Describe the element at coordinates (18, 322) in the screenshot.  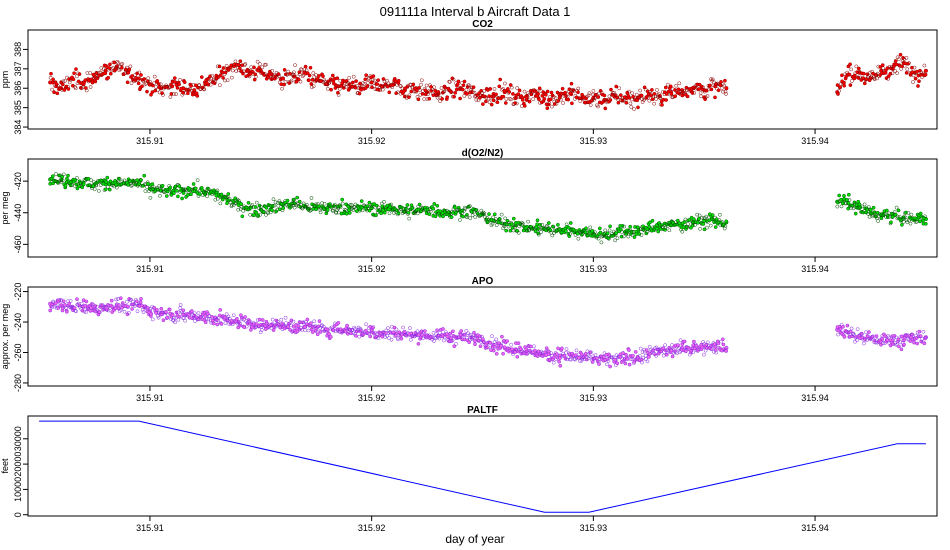
I see `y-tick-label: -240` at that location.